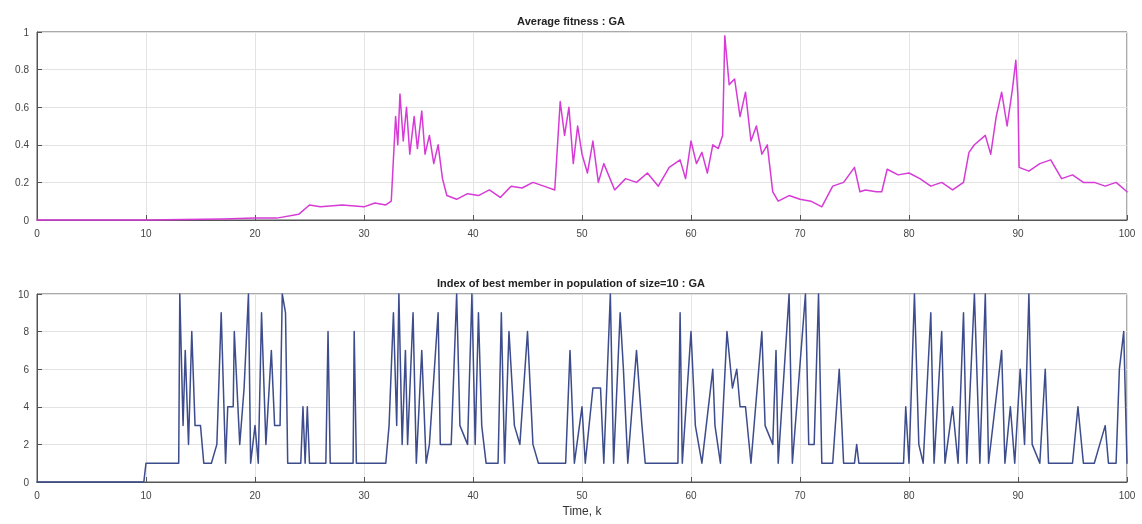 This screenshot has width=1142, height=524. I want to click on chart-title: Average fitness : GA, so click(571, 20).